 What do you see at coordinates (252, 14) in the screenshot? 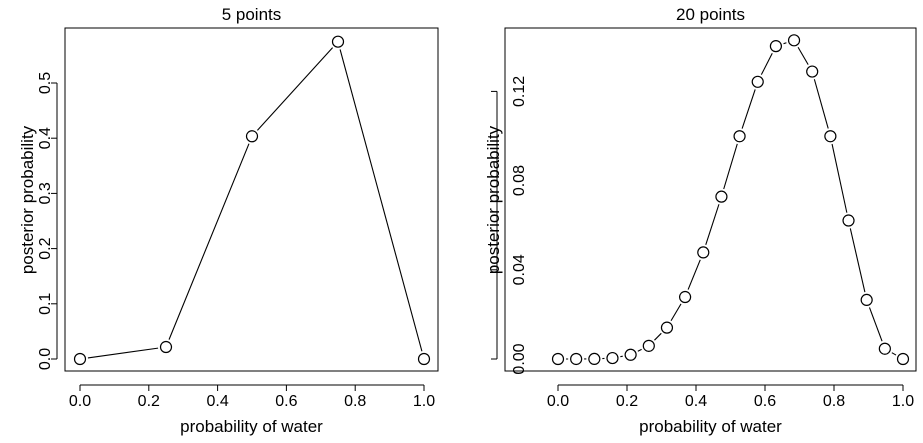
I see `plot-title: 5 points` at bounding box center [252, 14].